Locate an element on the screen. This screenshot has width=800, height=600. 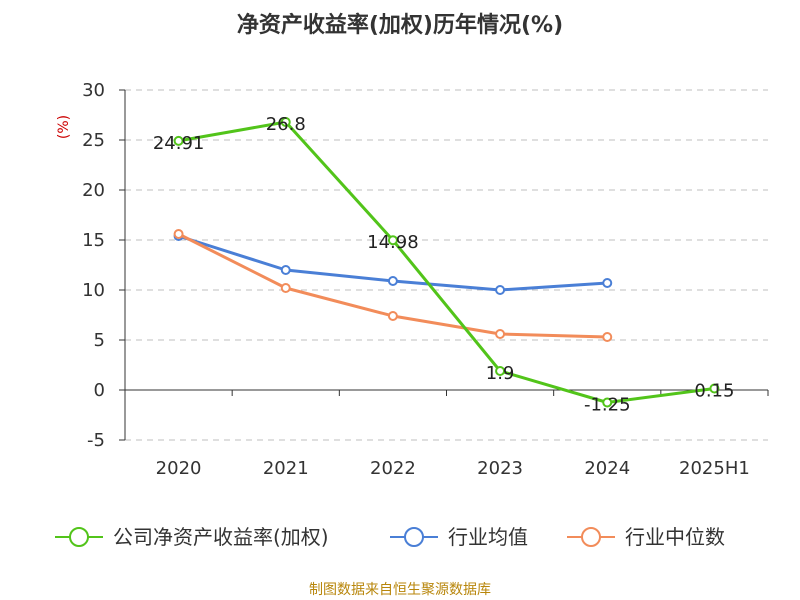
legend-item-1: 行业均值 is located at coordinates (459, 537).